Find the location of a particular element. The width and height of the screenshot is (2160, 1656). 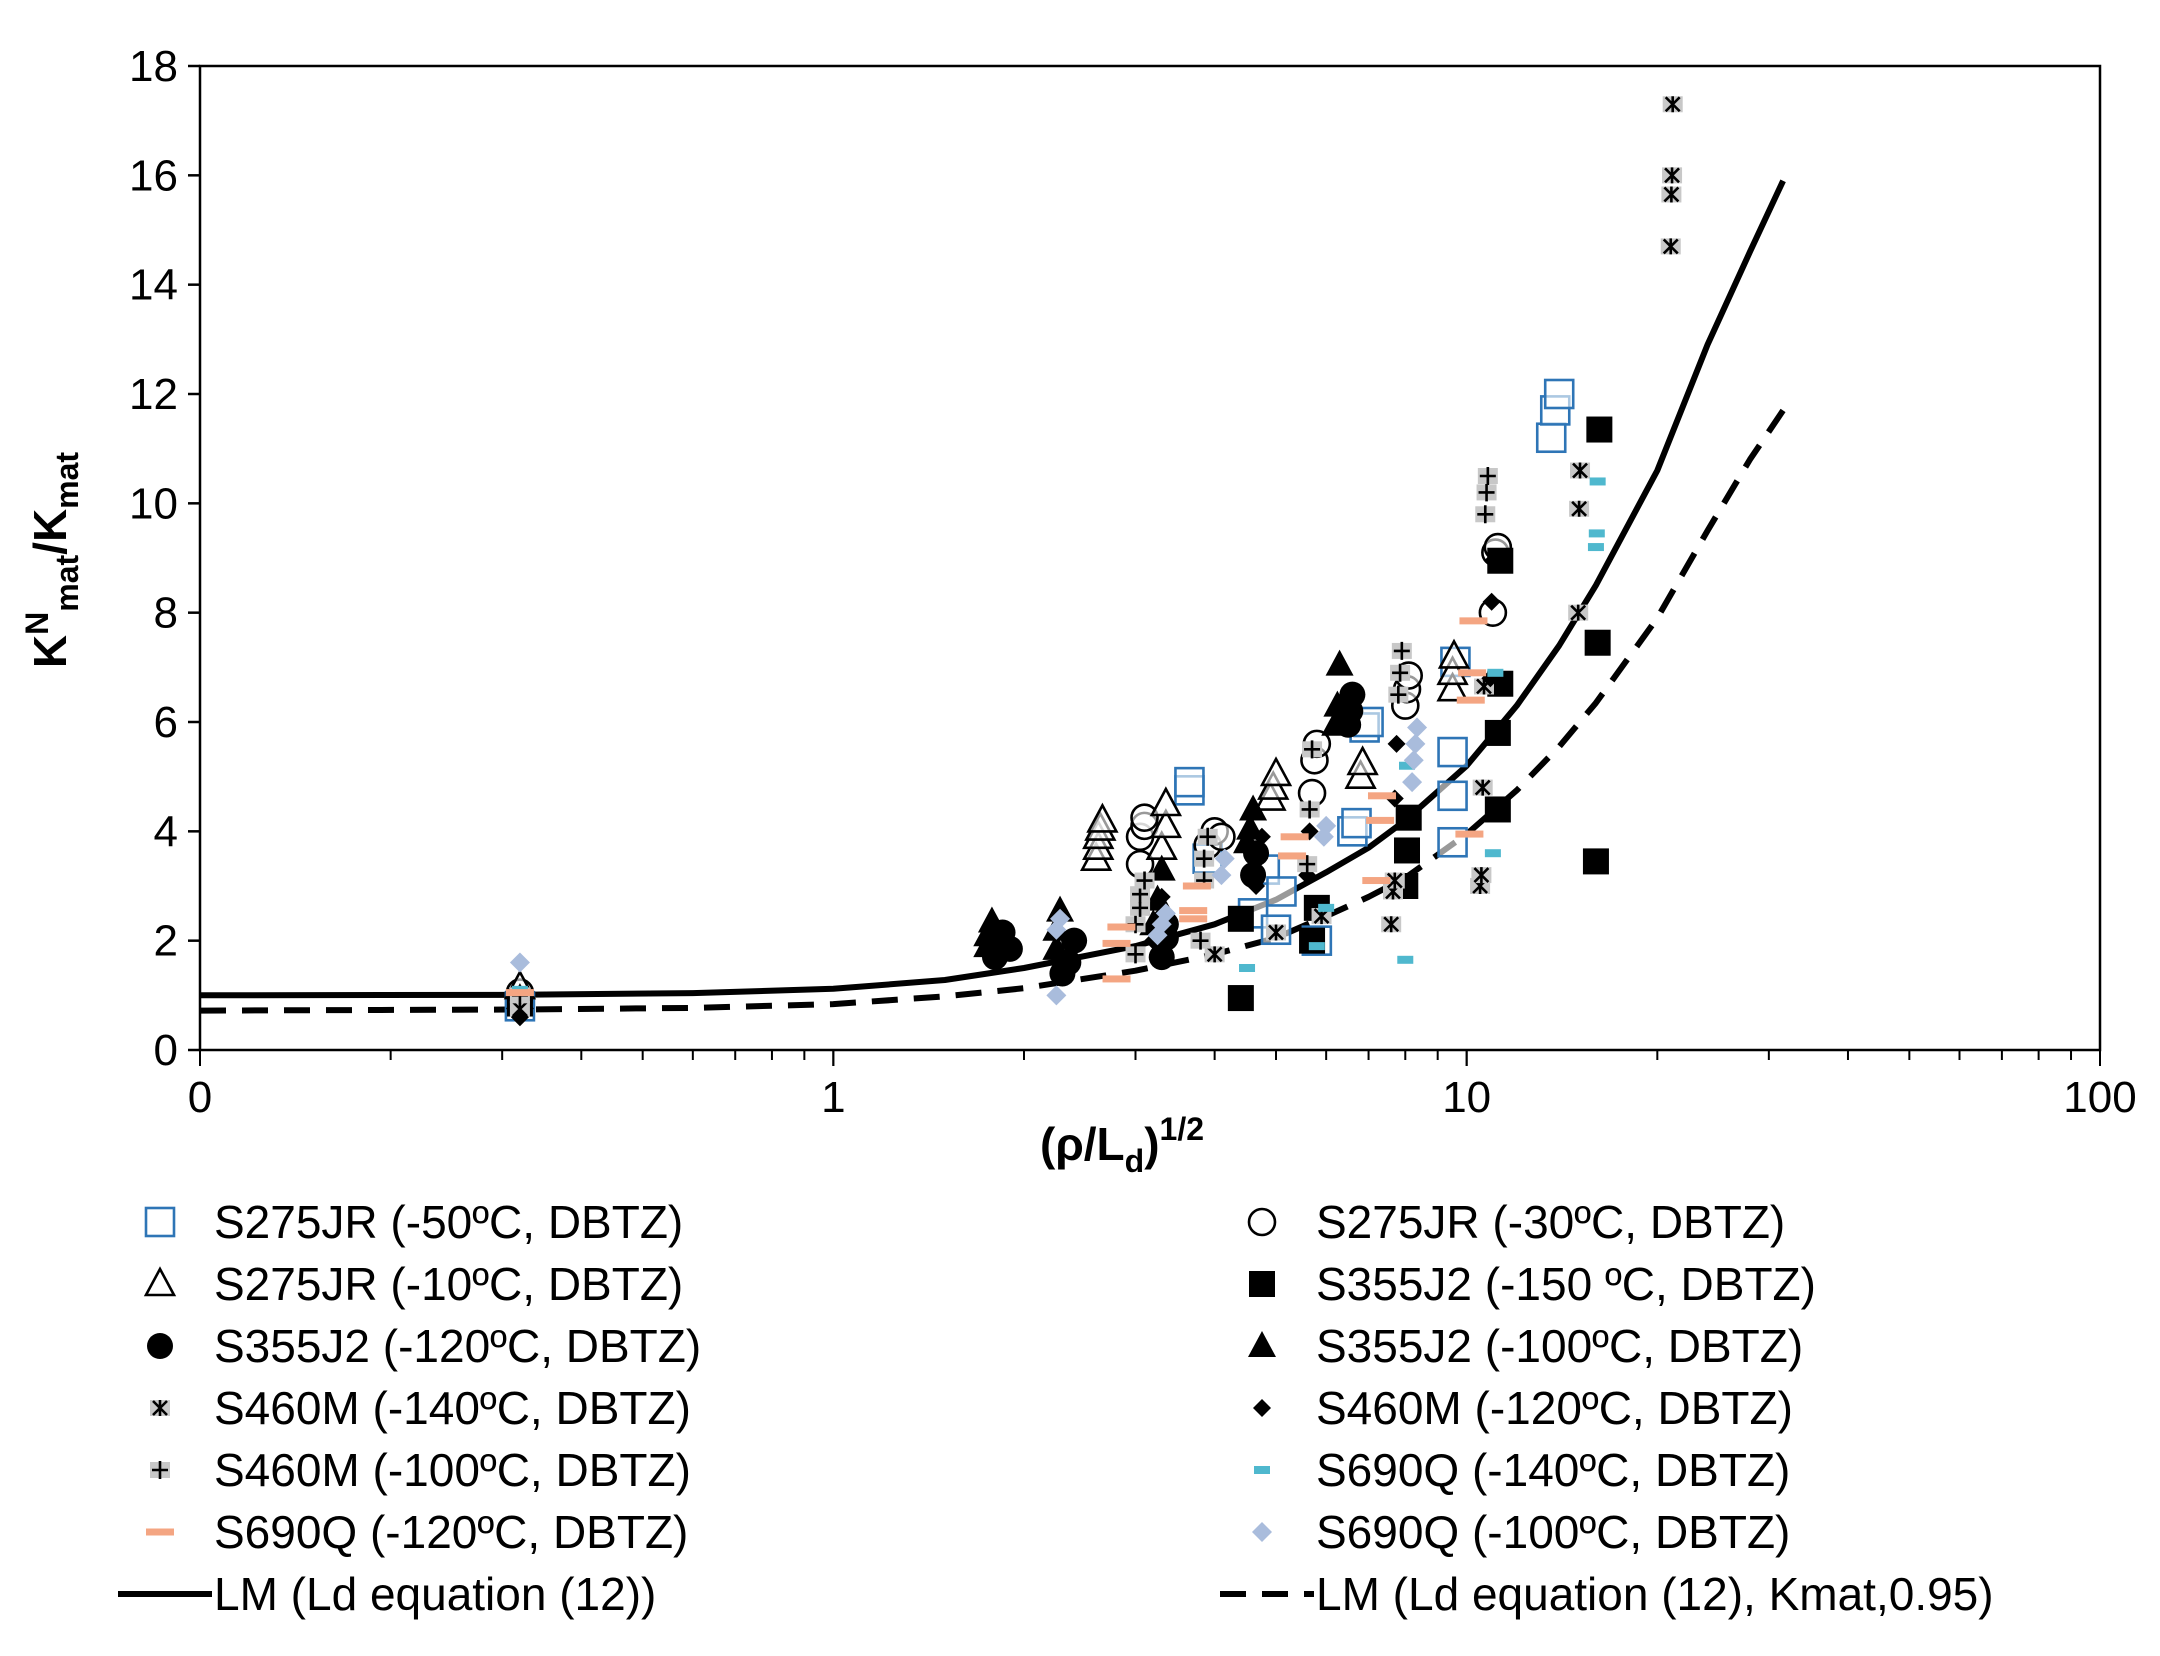

legend-label: S355J2 (-150 ºC, DBTZ) is located at coordinates (1566, 1284).